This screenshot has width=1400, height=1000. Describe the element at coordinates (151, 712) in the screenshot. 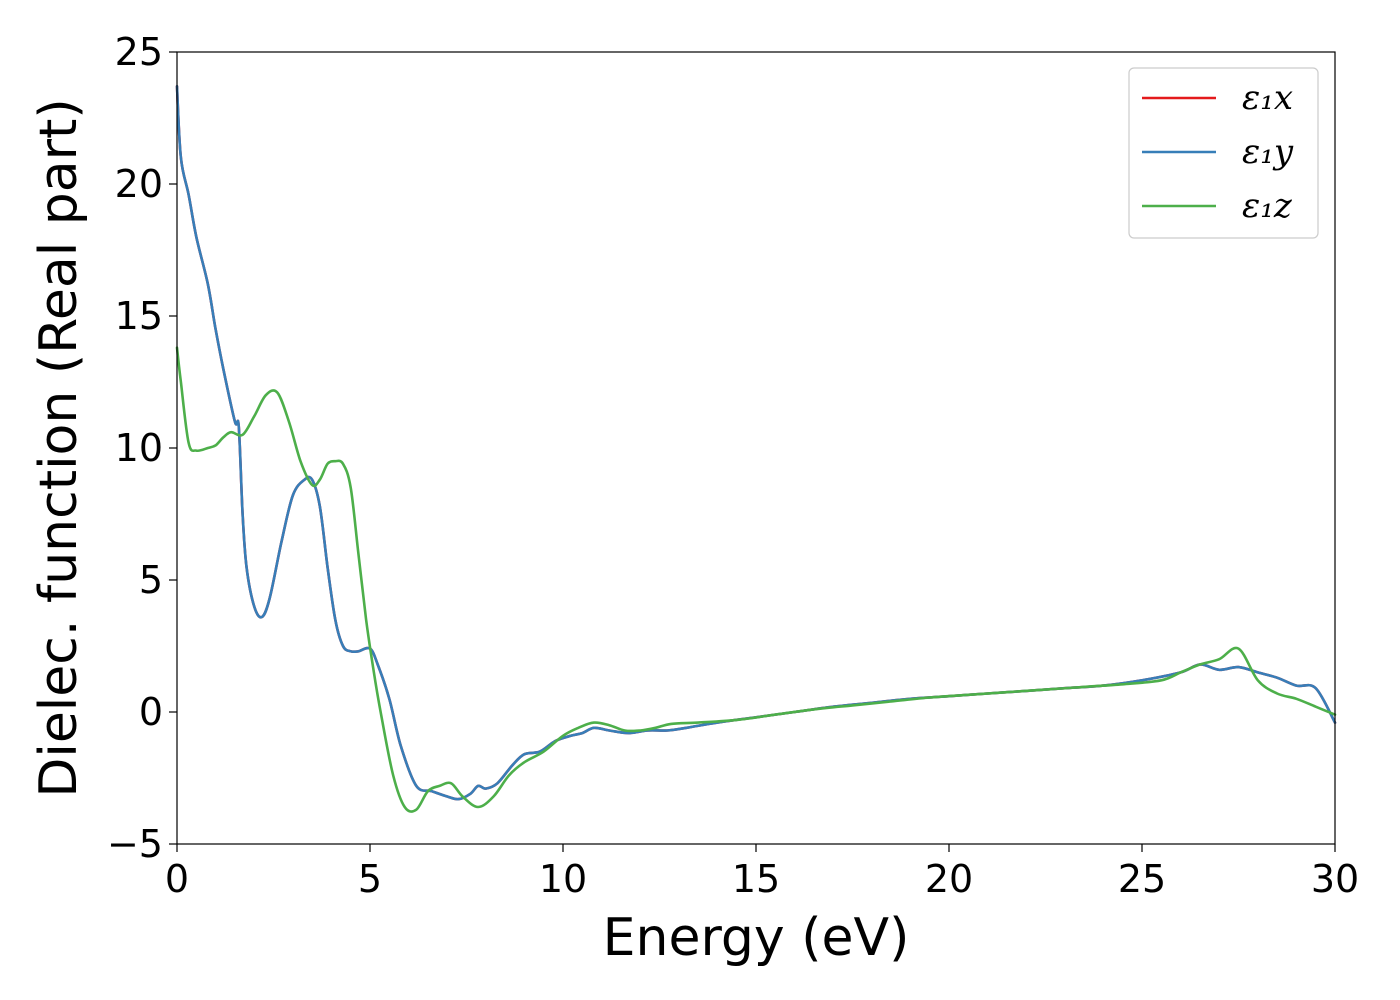

I see `y-tick-label: 0` at that location.